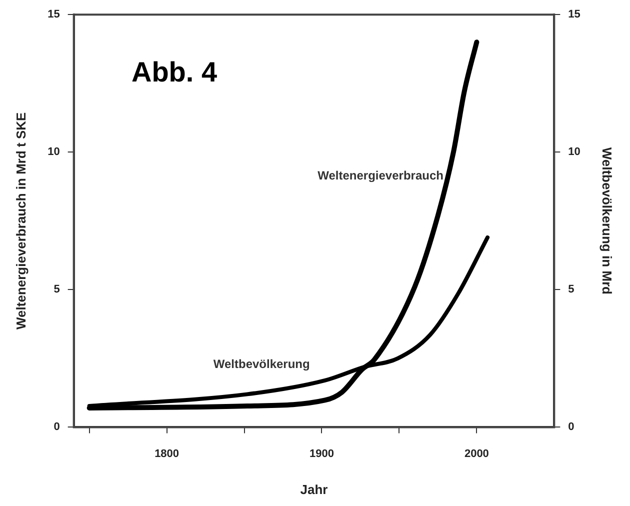 The width and height of the screenshot is (630, 506). What do you see at coordinates (167, 454) in the screenshot?
I see `x-tick-label: 1800` at bounding box center [167, 454].